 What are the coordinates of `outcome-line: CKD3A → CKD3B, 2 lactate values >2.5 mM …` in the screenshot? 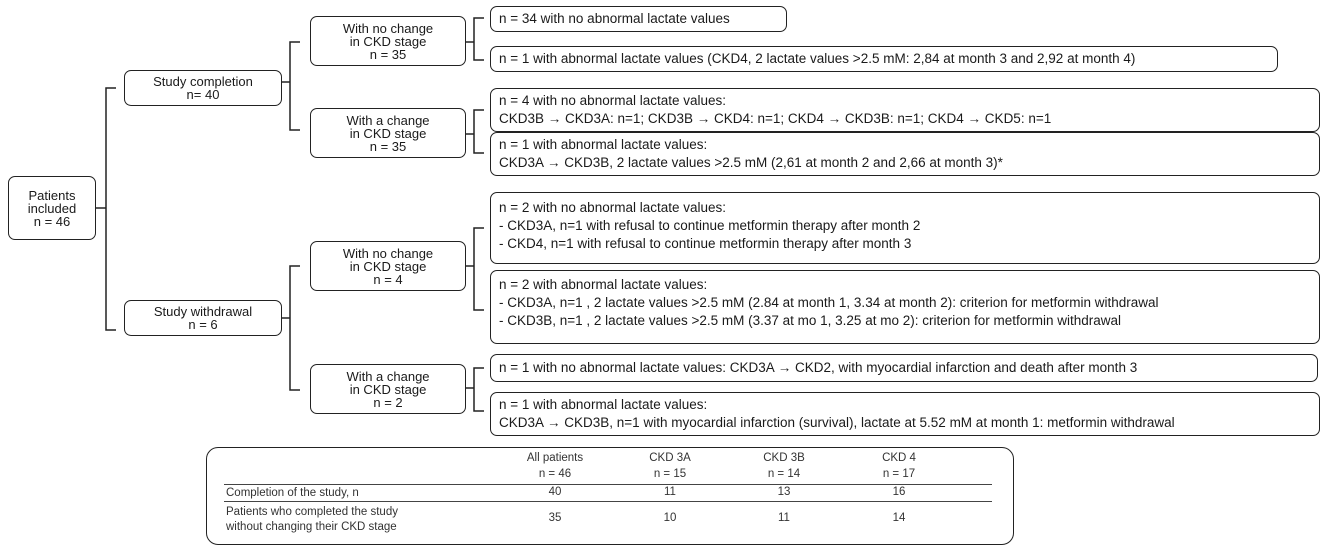 It's located at (751, 162).